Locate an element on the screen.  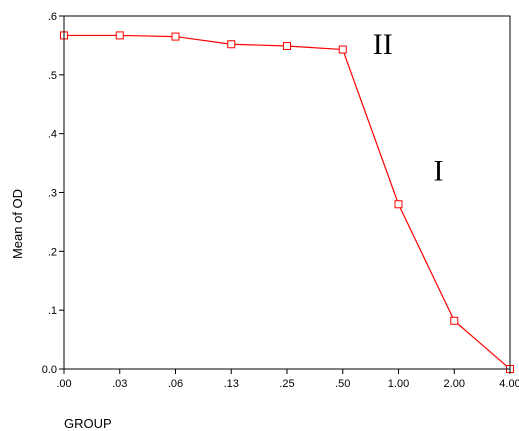
y-tick-label: .5 is located at coordinates (52, 76).